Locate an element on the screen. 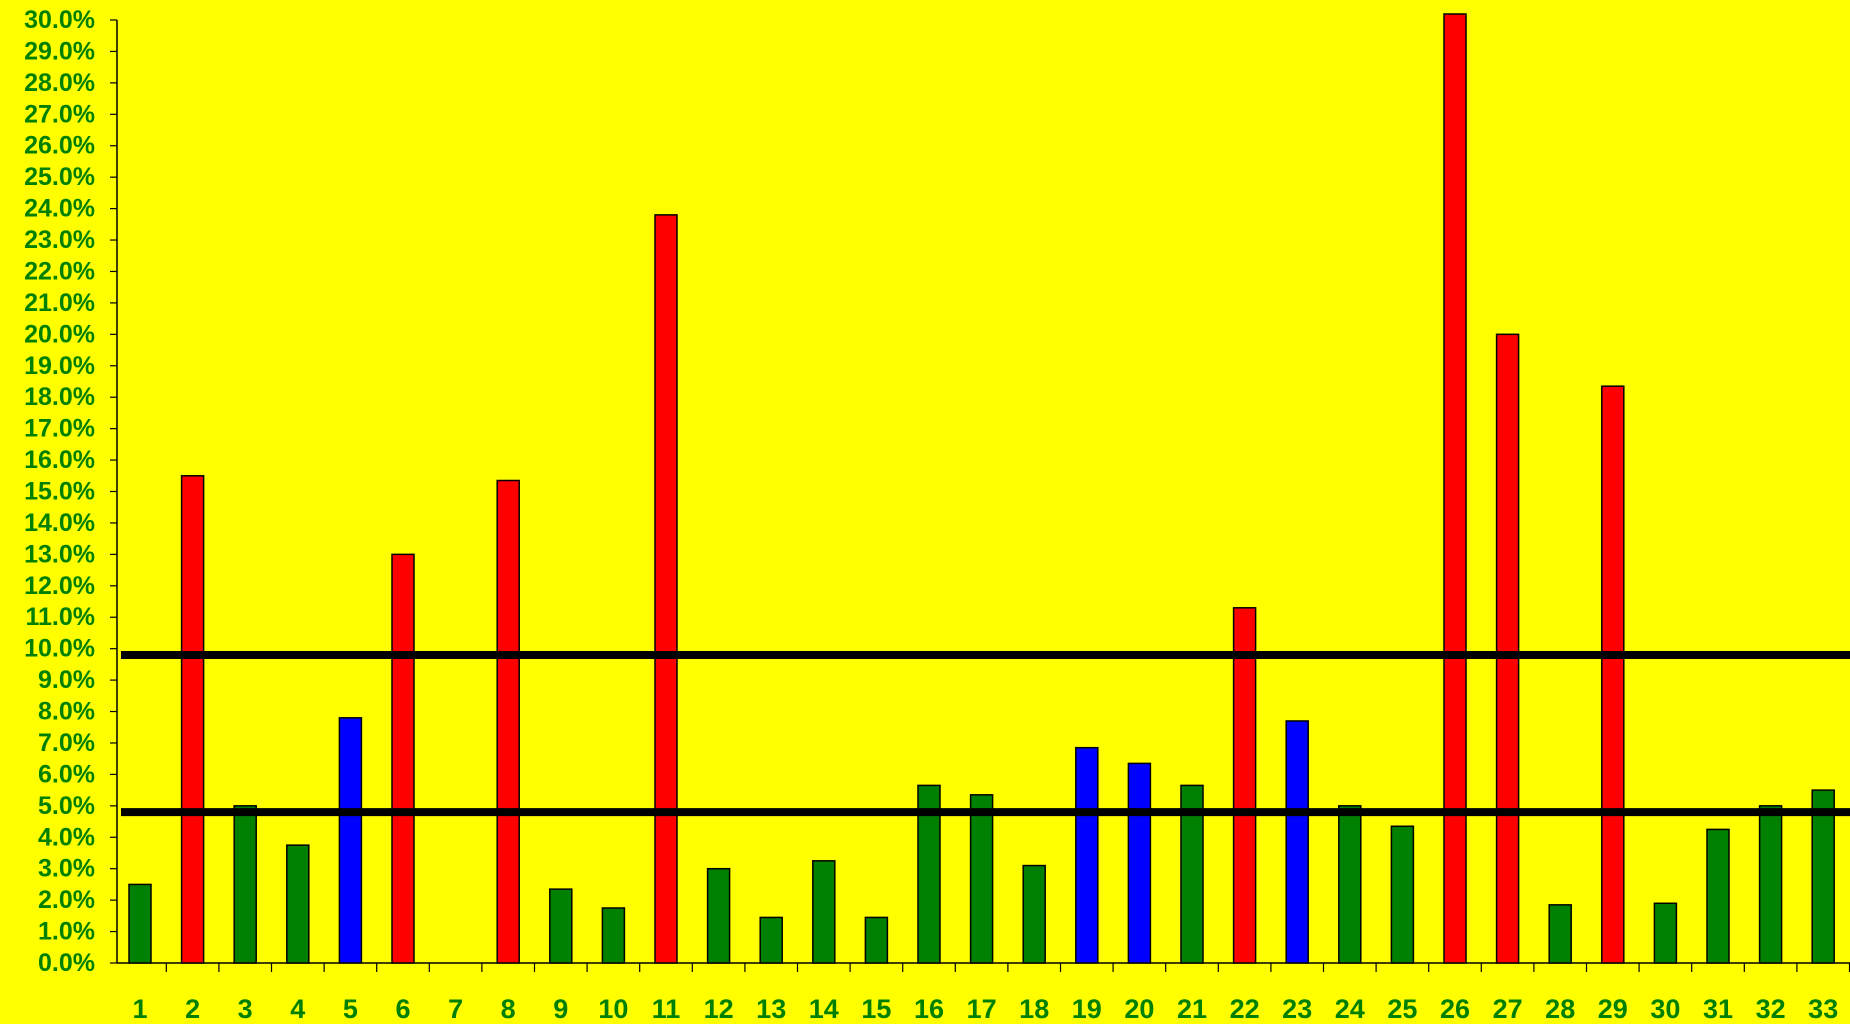  y-tick-label: 8.0% is located at coordinates (66, 712).